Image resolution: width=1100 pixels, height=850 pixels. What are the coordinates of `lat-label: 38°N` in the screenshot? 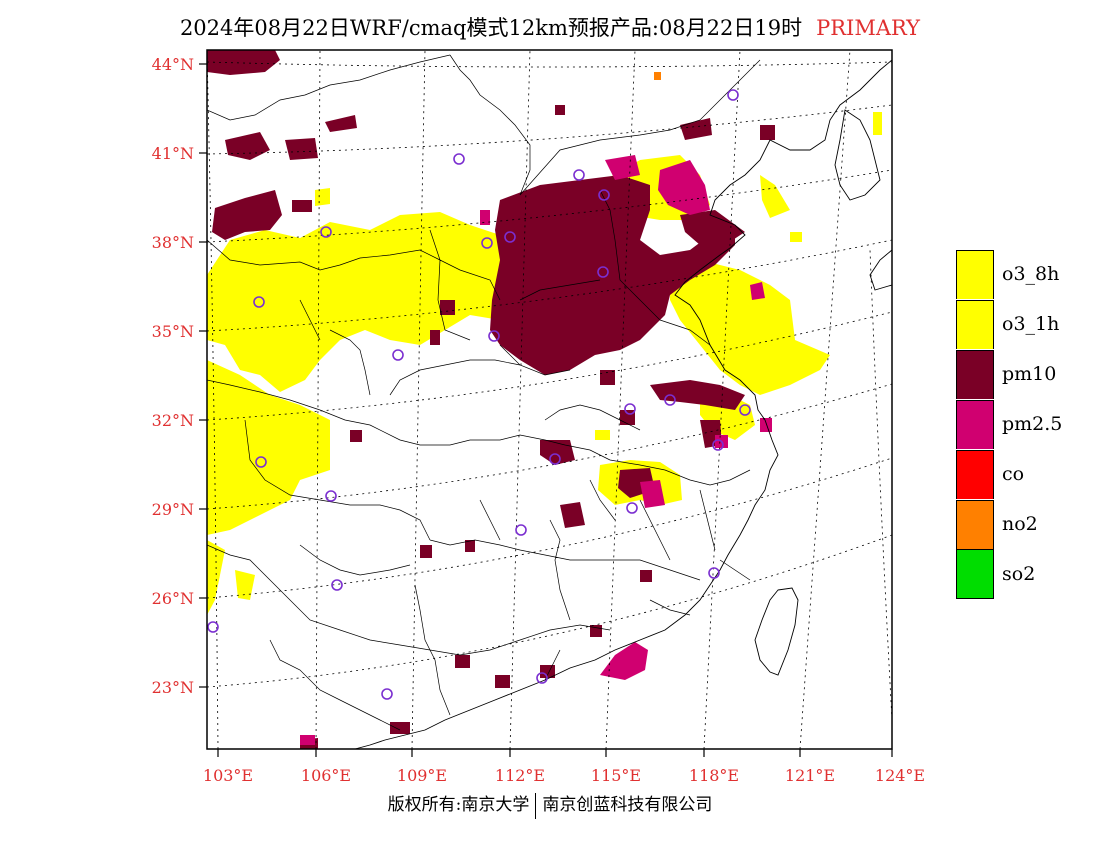 It's located at (173, 242).